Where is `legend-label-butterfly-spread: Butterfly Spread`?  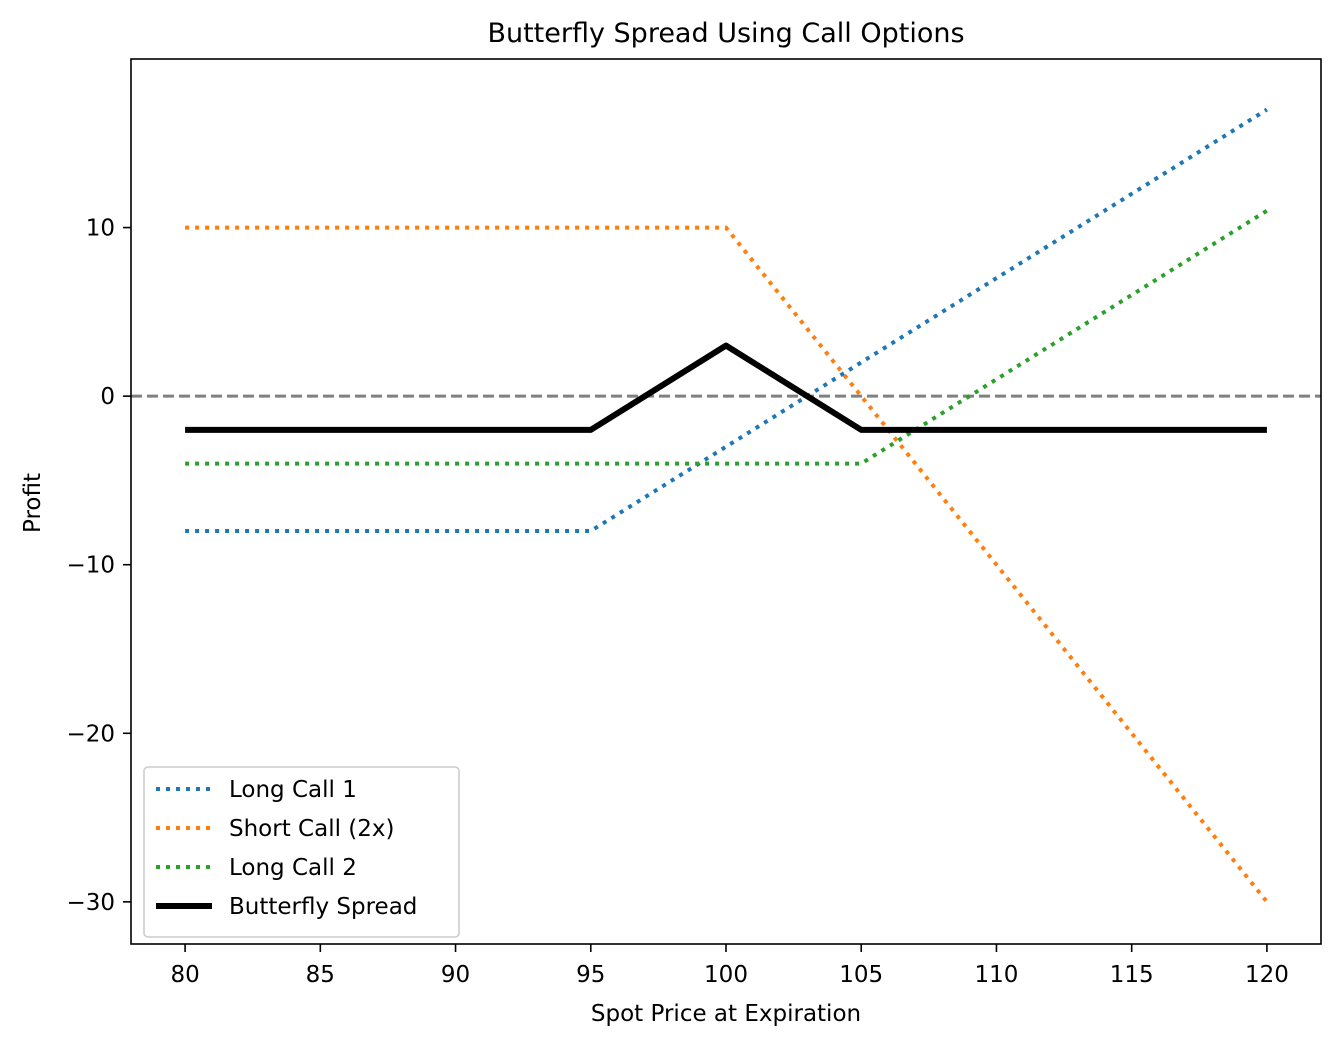 legend-label-butterfly-spread: Butterfly Spread is located at coordinates (323, 907).